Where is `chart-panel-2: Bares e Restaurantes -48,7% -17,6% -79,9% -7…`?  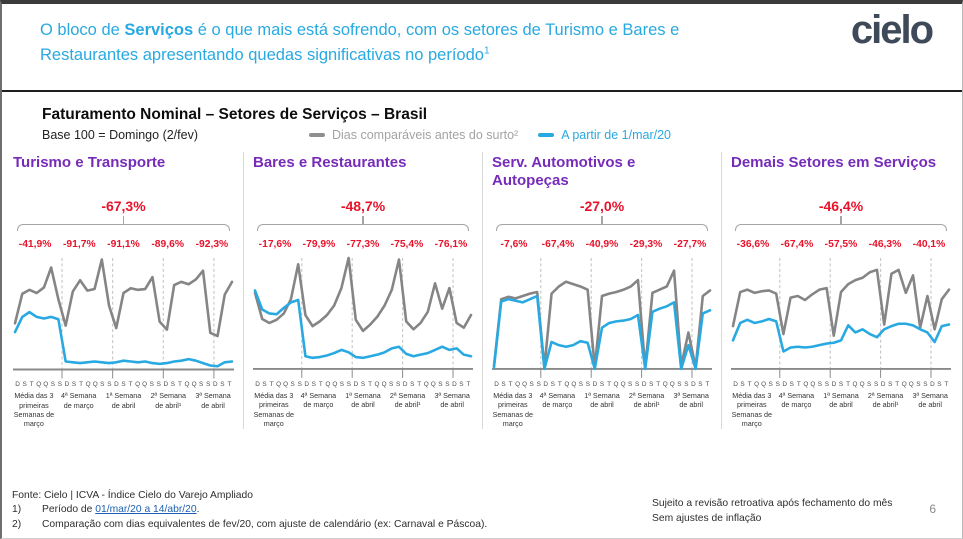 chart-panel-2: Bares e Restaurantes -48,7% -17,6% -79,9% -7… is located at coordinates (362, 290).